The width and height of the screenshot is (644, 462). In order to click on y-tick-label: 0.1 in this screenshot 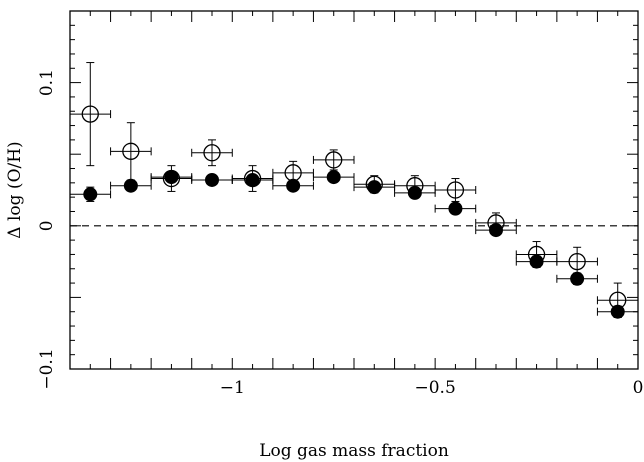, I will do `click(47, 82)`.